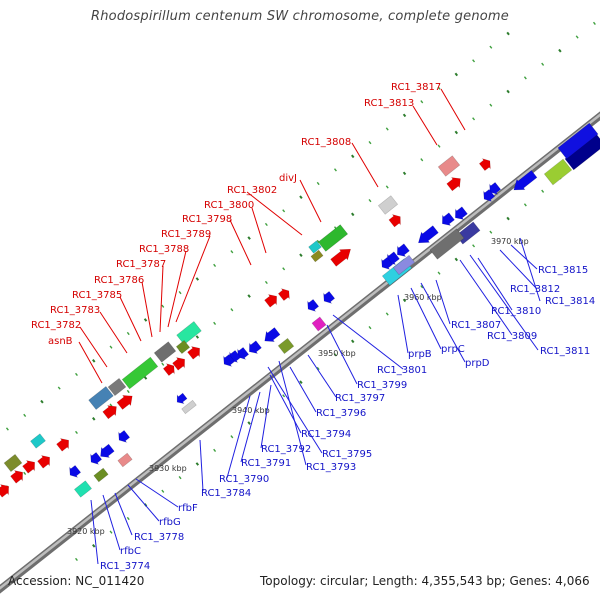 The width and height of the screenshot is (600, 600). Describe the element at coordinates (130, 551) in the screenshot. I see `gene-label-rfbC: rfbC` at that location.